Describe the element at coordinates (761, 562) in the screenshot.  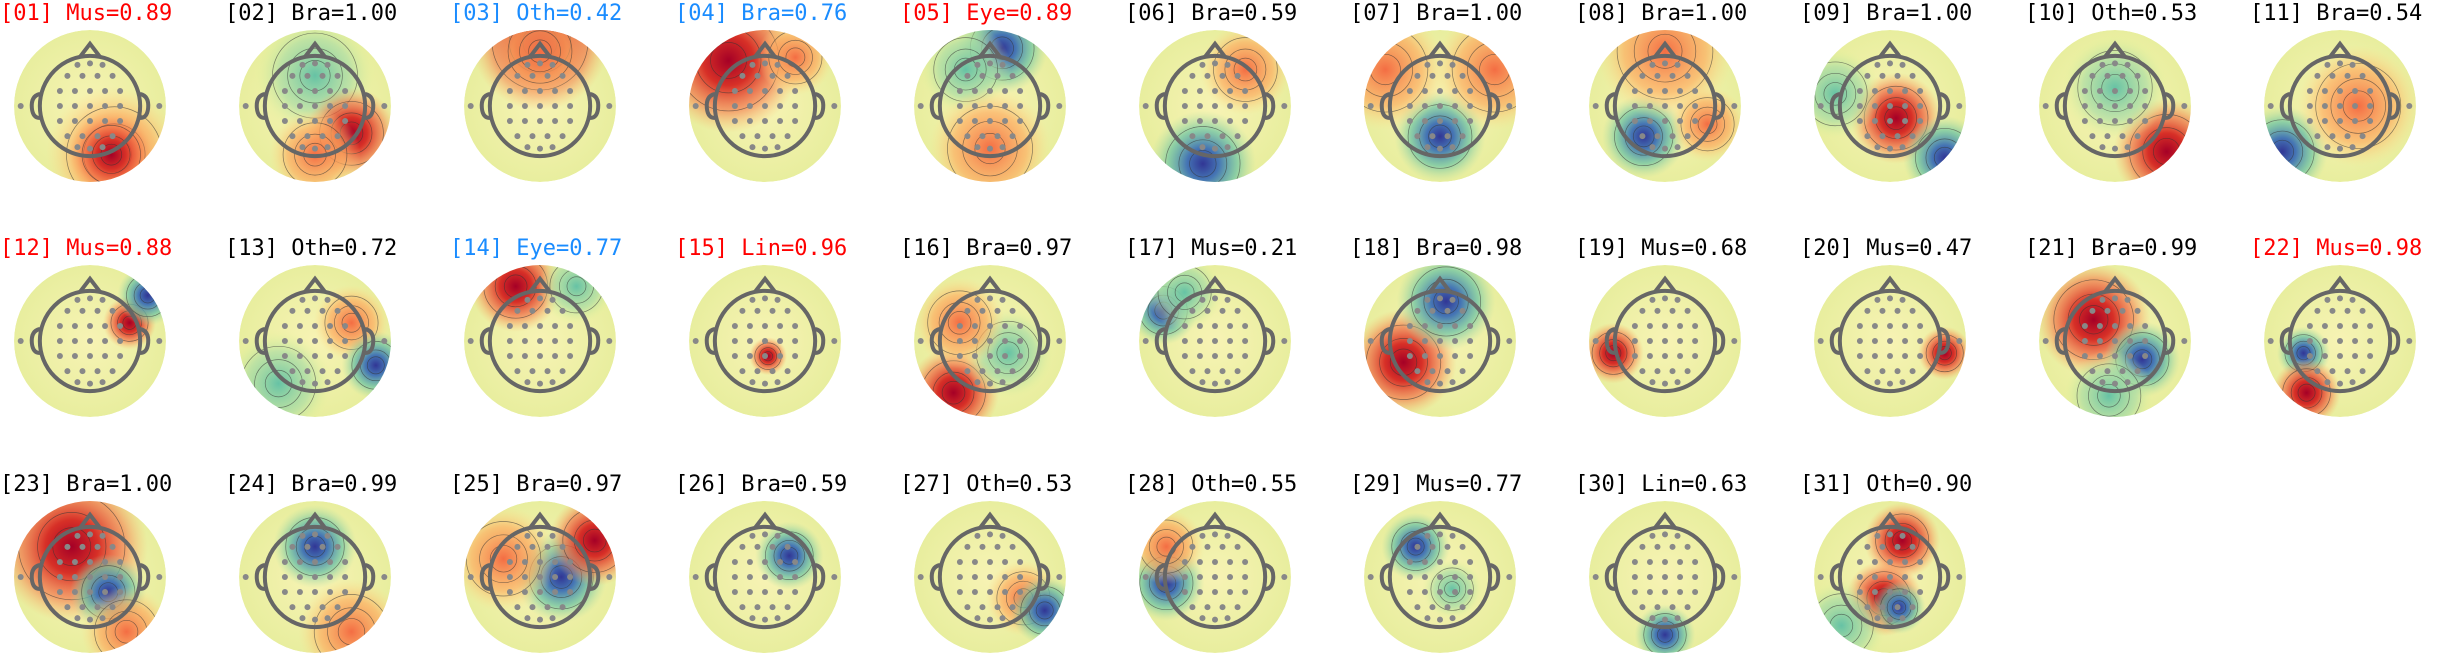
I see `topomap: [26] Bra=0.59` at that location.